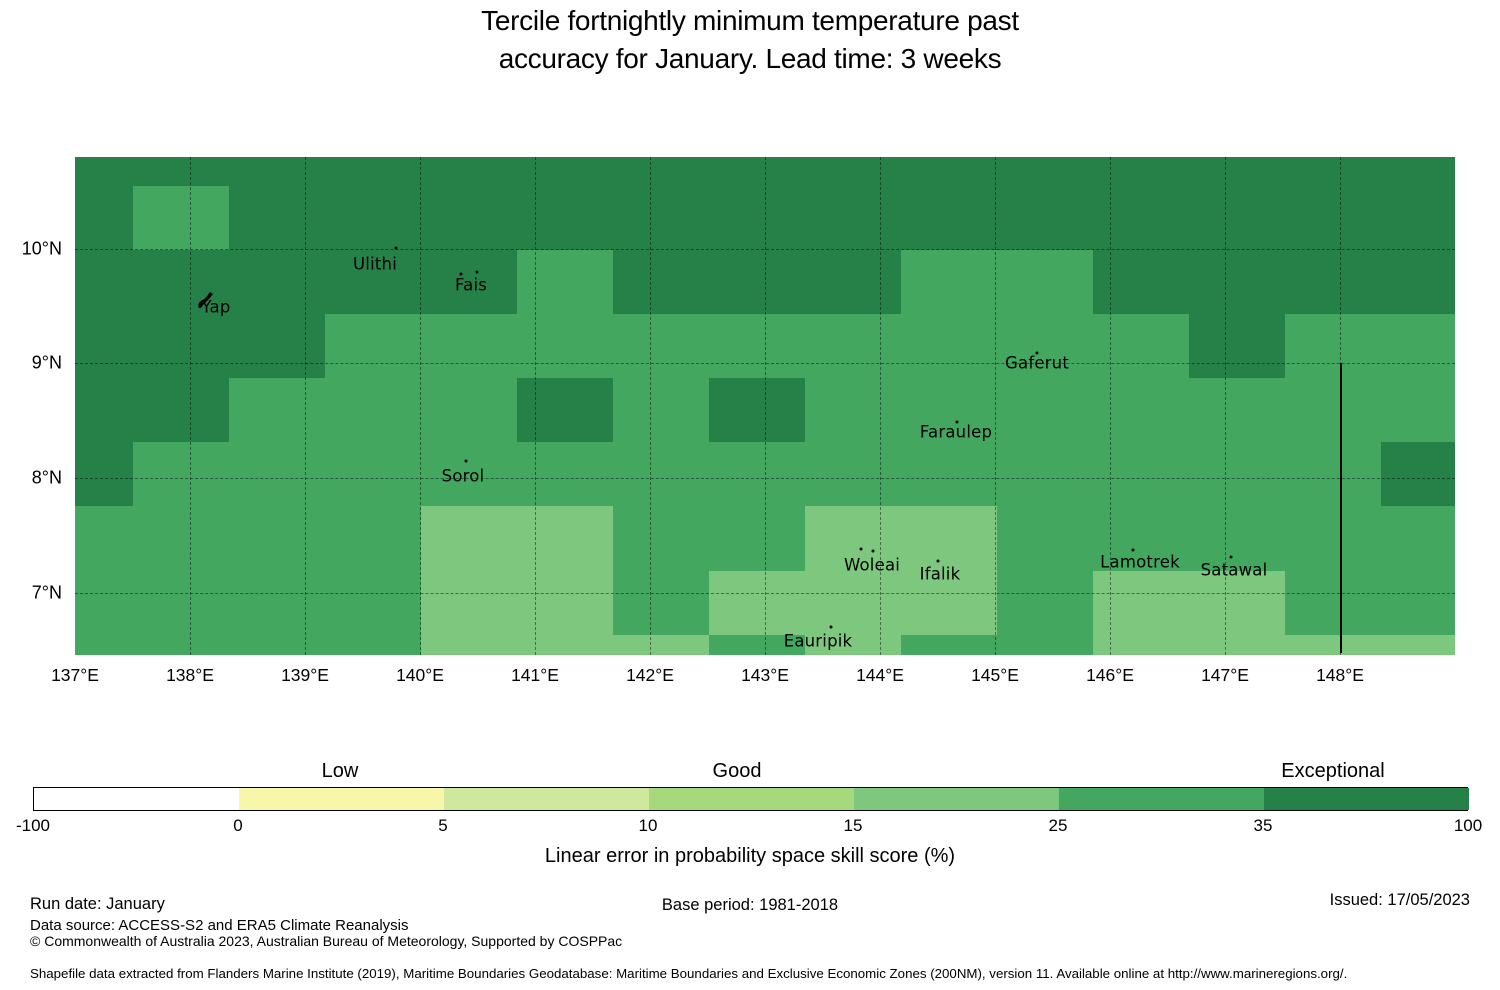 Image resolution: width=1500 pixels, height=990 pixels. What do you see at coordinates (1037, 363) in the screenshot?
I see `island-label-gaferut: Gaferut` at bounding box center [1037, 363].